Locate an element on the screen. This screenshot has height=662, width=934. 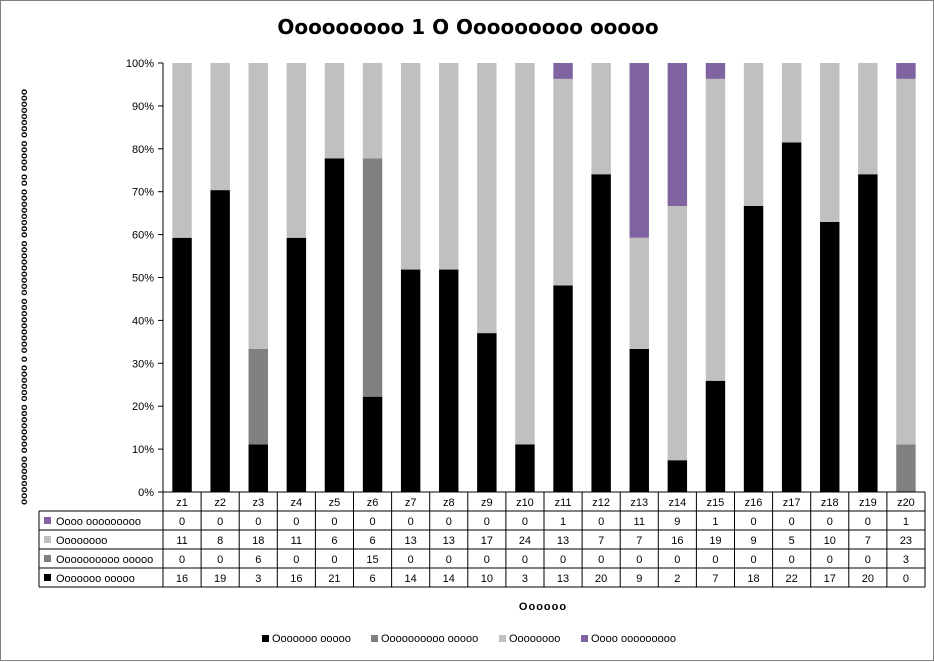
category-label-z5: z5 is located at coordinates (335, 503).